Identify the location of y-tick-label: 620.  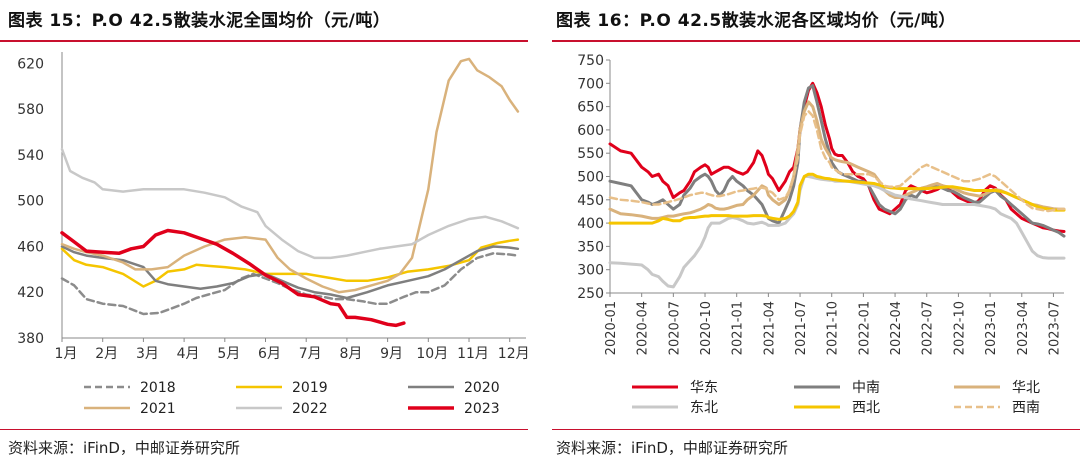
(30, 64).